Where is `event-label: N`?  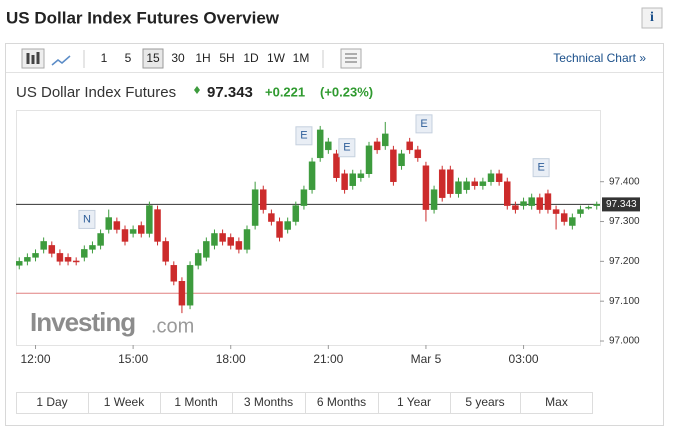
event-label: N is located at coordinates (87, 219).